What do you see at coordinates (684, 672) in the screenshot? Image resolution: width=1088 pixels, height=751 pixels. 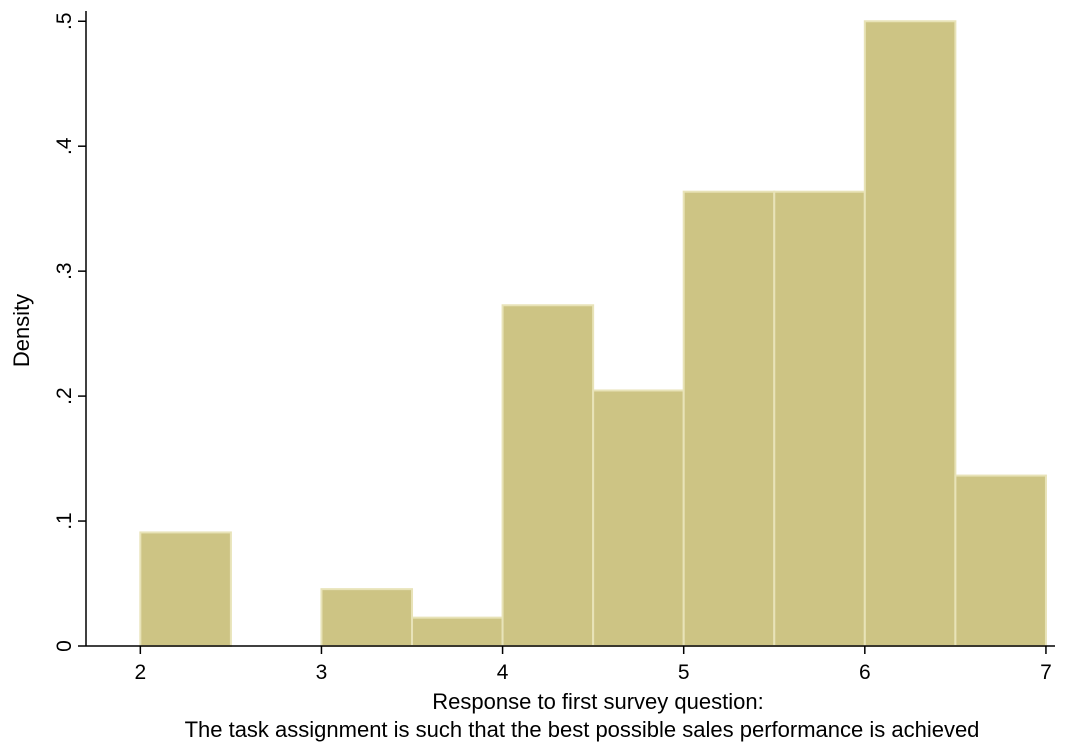 I see `x-tick-label-3: 5` at bounding box center [684, 672].